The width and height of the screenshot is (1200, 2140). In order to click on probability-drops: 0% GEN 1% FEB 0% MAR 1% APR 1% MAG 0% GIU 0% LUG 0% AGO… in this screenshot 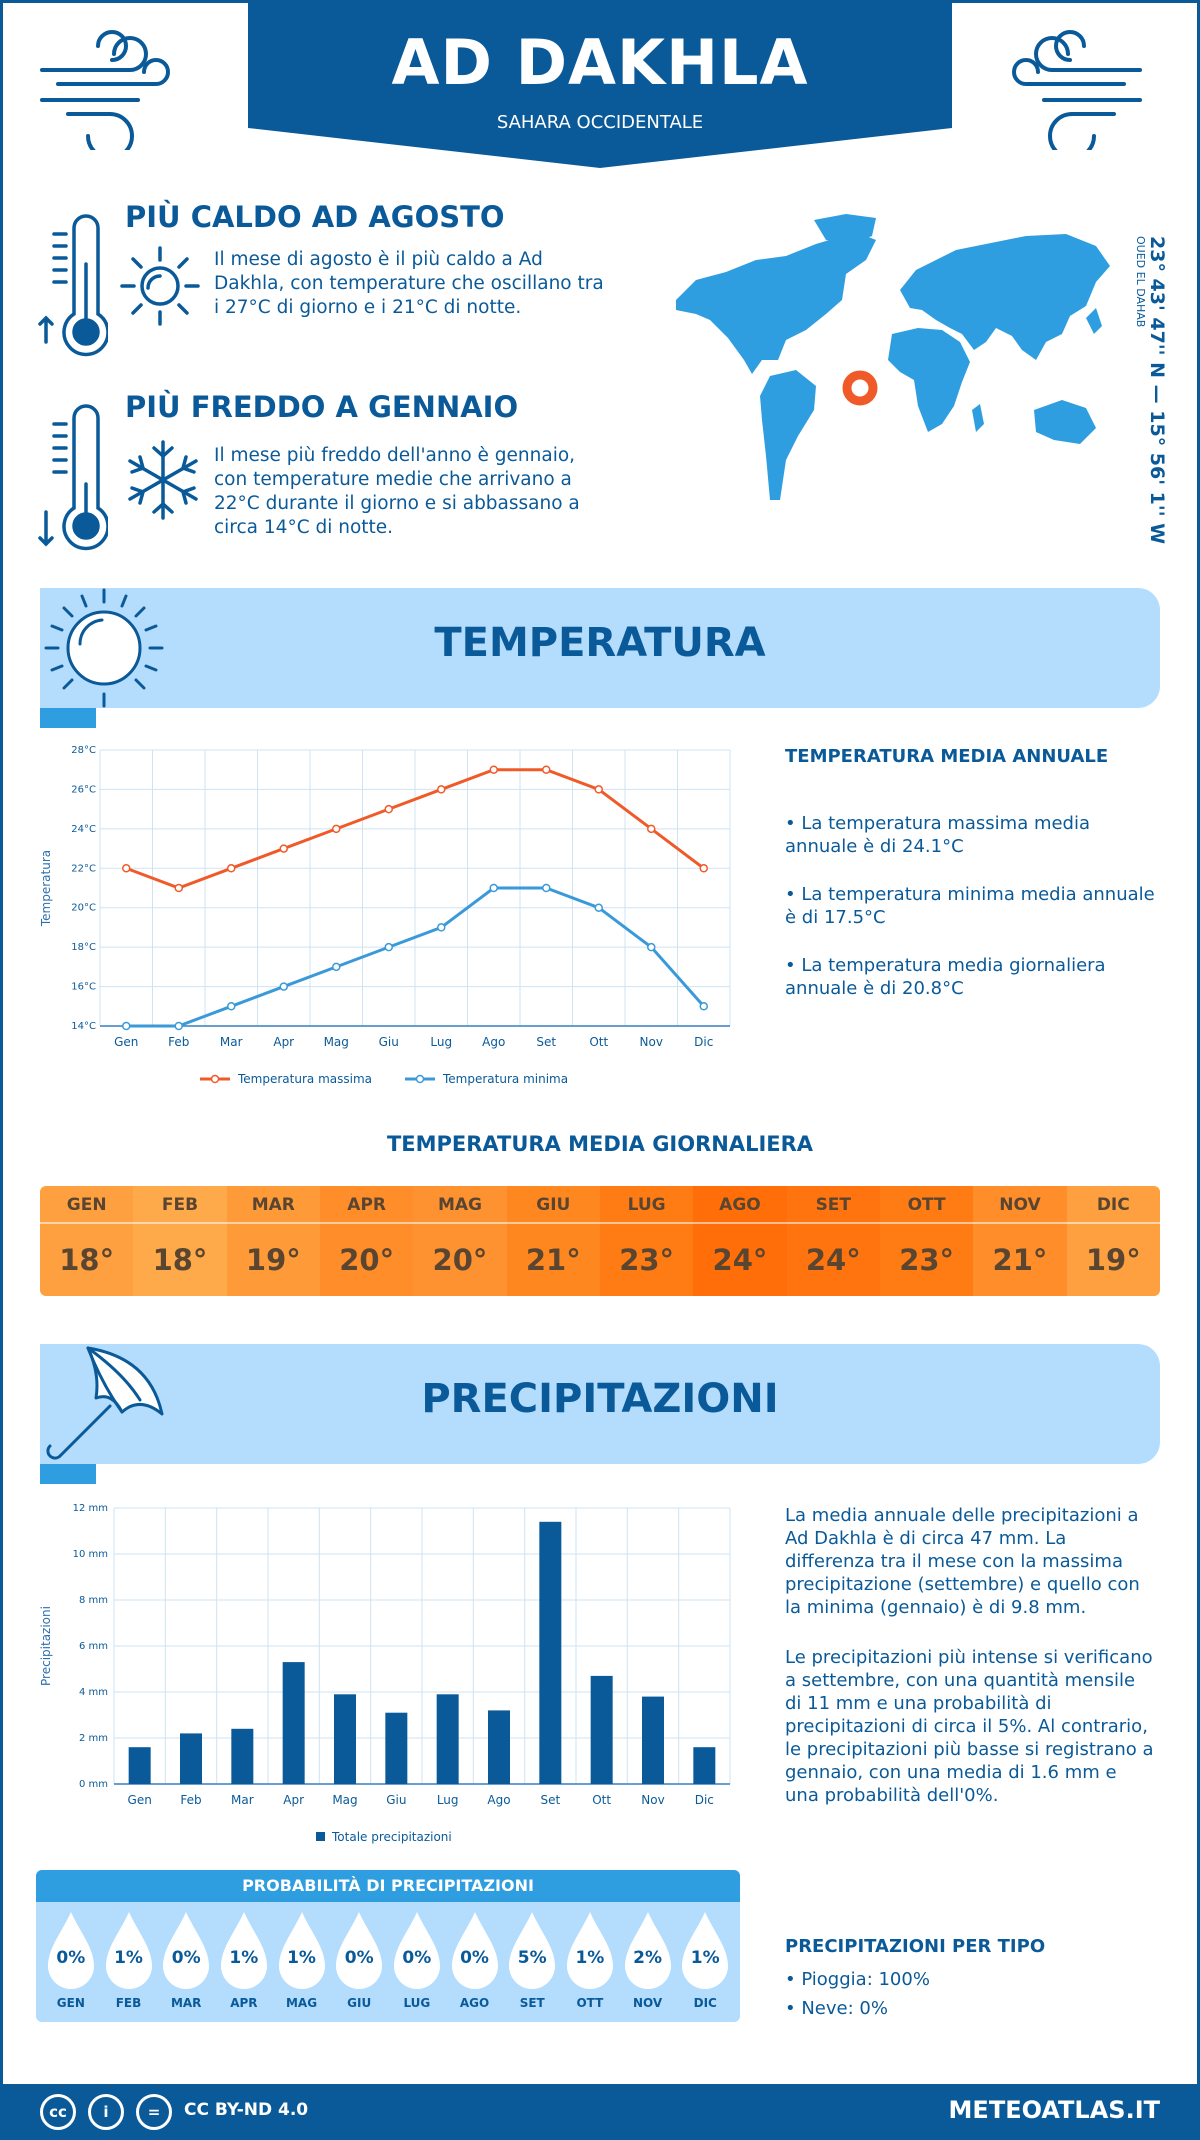, I will do `click(388, 1964)`.